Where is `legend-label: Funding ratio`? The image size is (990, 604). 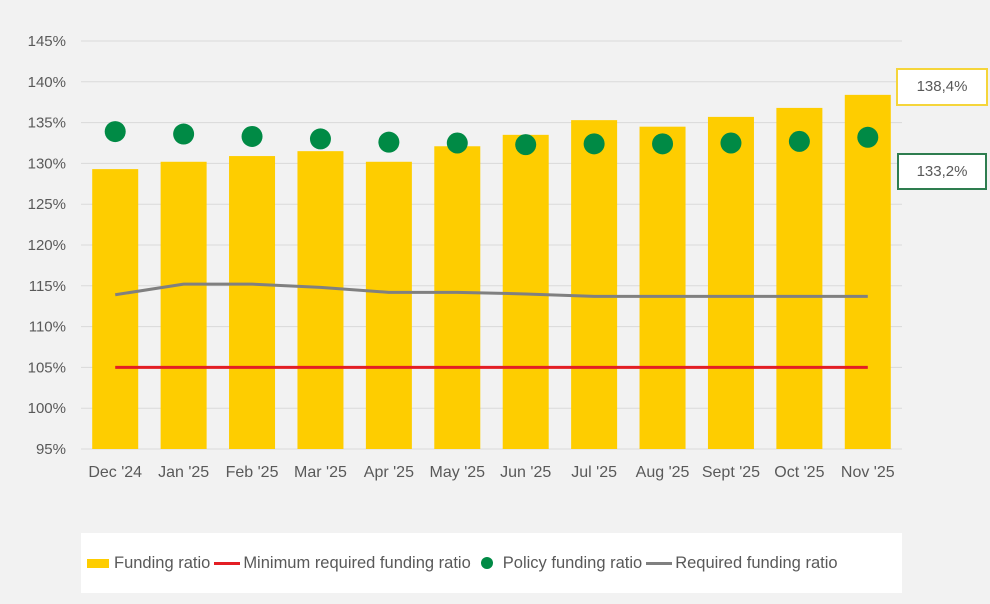
legend-label: Funding ratio is located at coordinates (162, 562).